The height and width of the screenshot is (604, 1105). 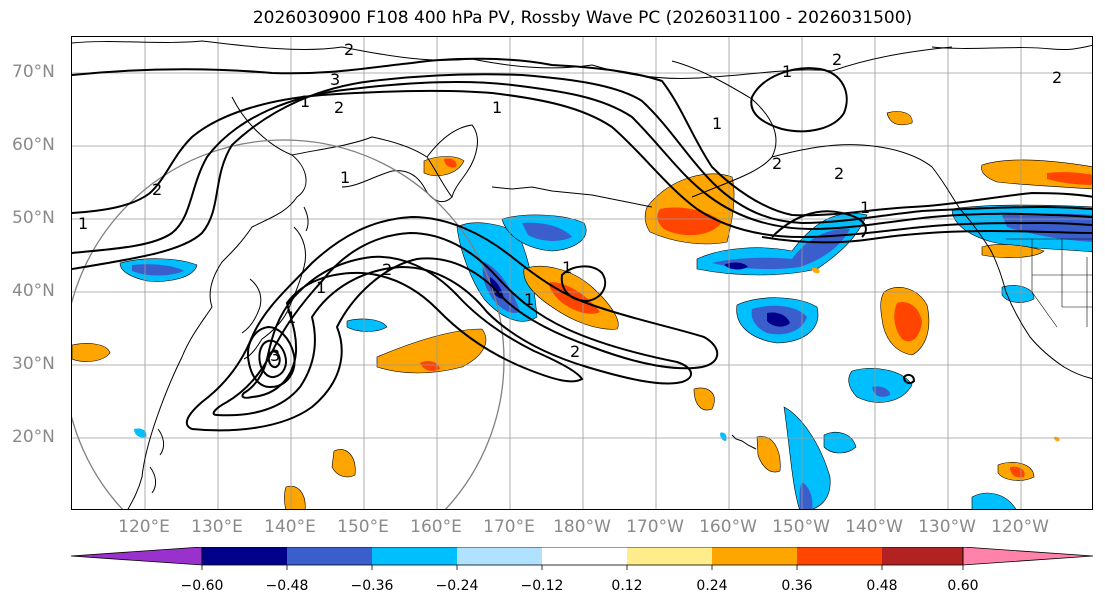 What do you see at coordinates (778, 319) in the screenshot?
I see `neg-core-subtropical-dark` at bounding box center [778, 319].